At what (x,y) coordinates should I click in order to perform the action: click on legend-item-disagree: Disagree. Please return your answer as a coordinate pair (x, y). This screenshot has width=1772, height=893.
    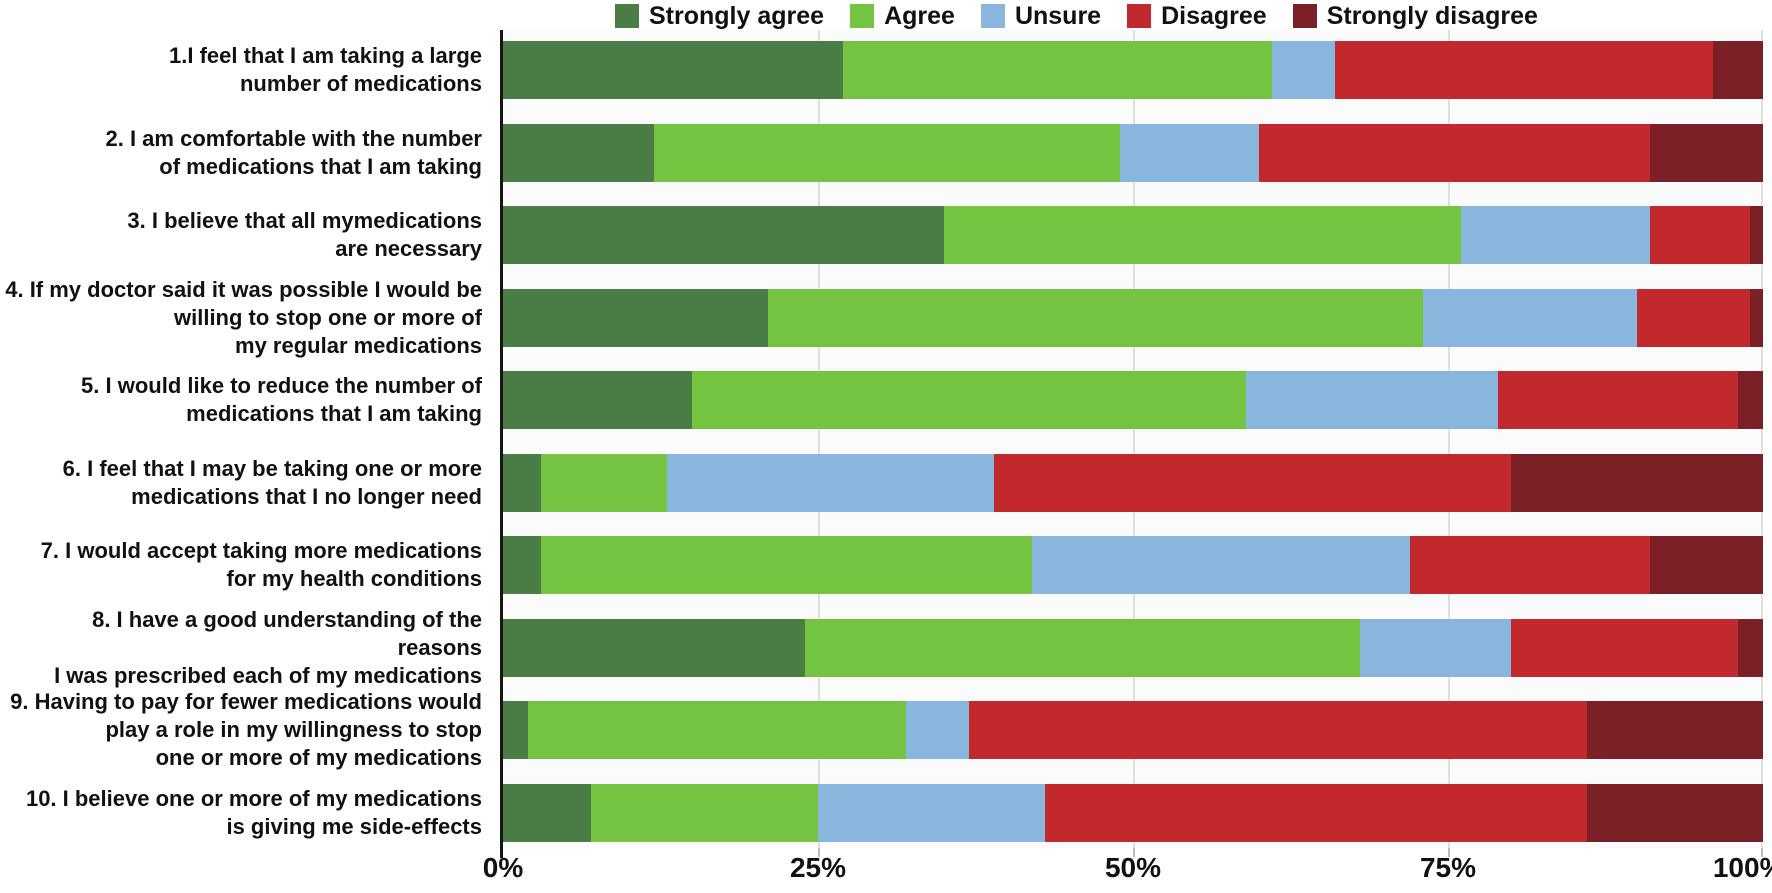
    Looking at the image, I should click on (1197, 16).